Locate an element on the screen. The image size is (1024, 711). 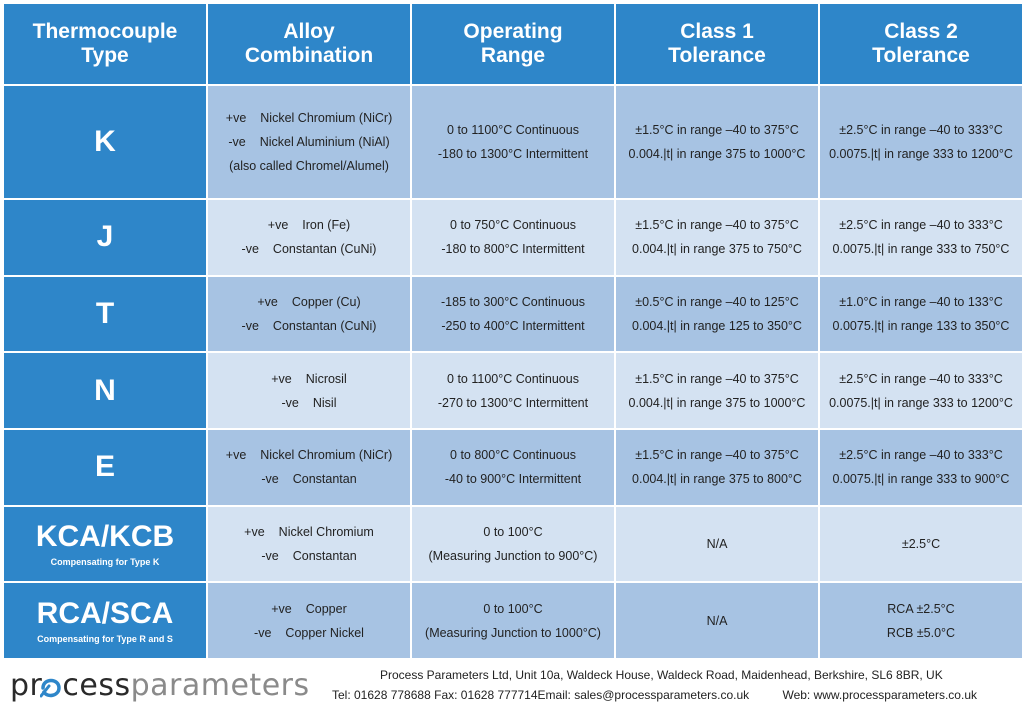
cell-class1-tolerance-line: N/A is located at coordinates (717, 620).